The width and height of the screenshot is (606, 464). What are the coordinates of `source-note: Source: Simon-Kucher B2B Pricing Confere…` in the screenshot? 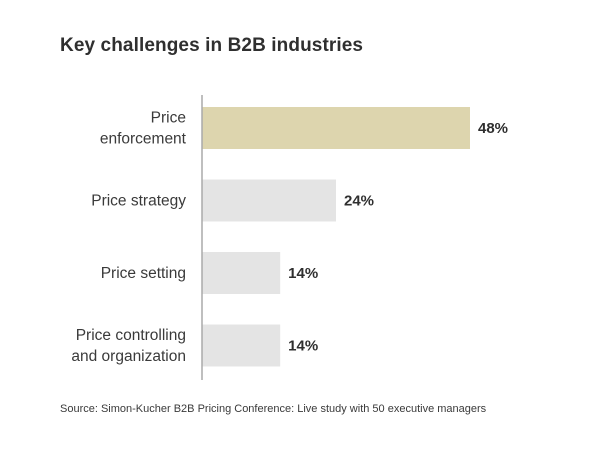 It's located at (273, 409).